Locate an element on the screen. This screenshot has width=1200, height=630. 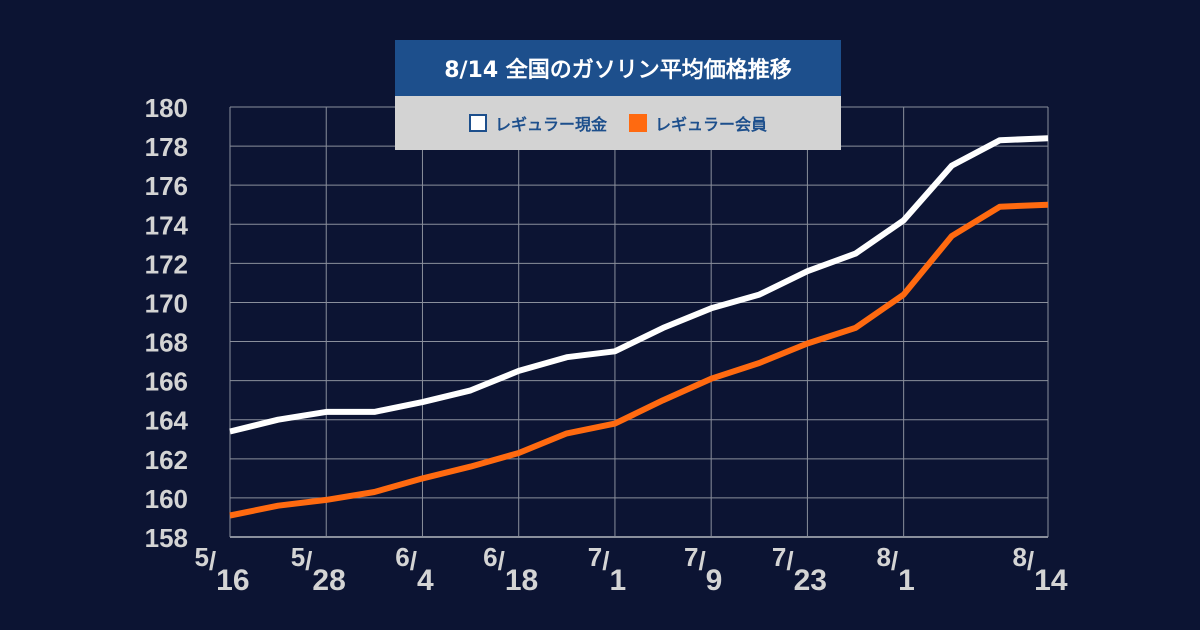
legend-swatch-member is located at coordinates (638, 123).